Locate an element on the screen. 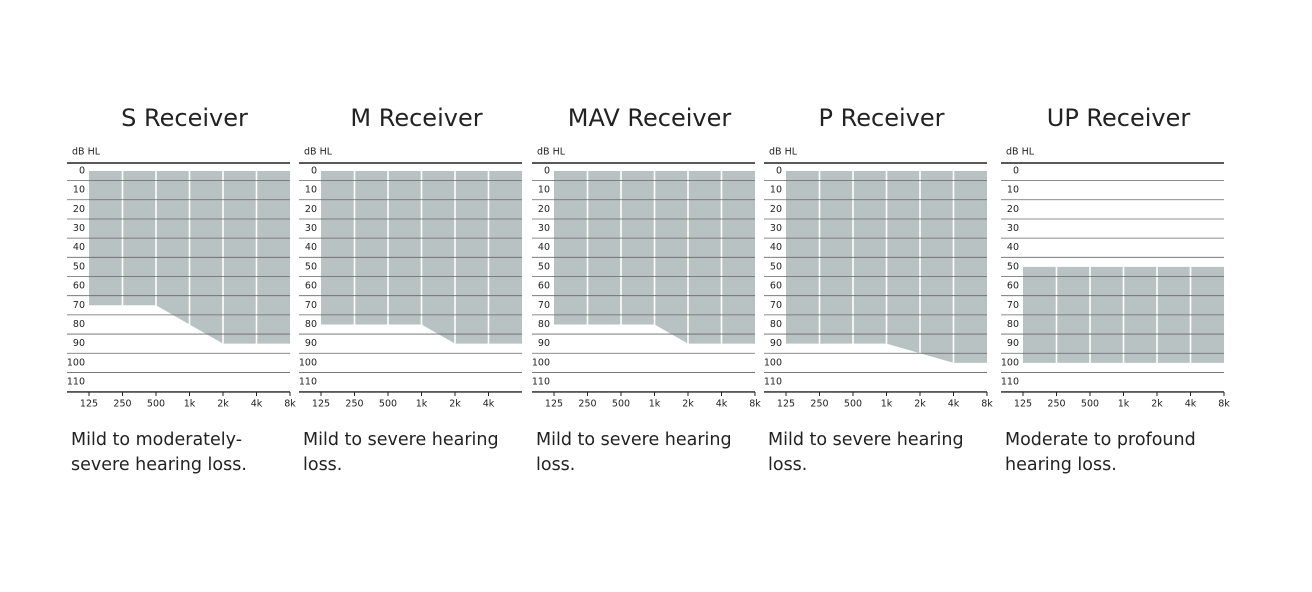  chart-title: MAV Receiver is located at coordinates (650, 118).